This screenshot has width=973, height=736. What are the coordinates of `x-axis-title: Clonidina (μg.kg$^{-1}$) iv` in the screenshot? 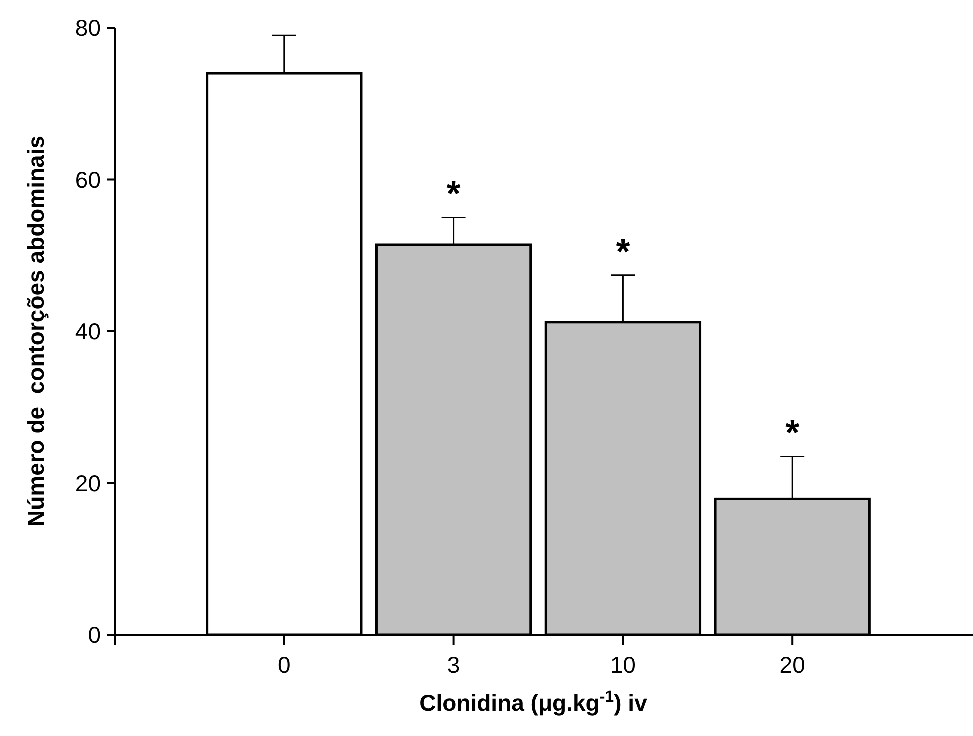 It's located at (534, 702).